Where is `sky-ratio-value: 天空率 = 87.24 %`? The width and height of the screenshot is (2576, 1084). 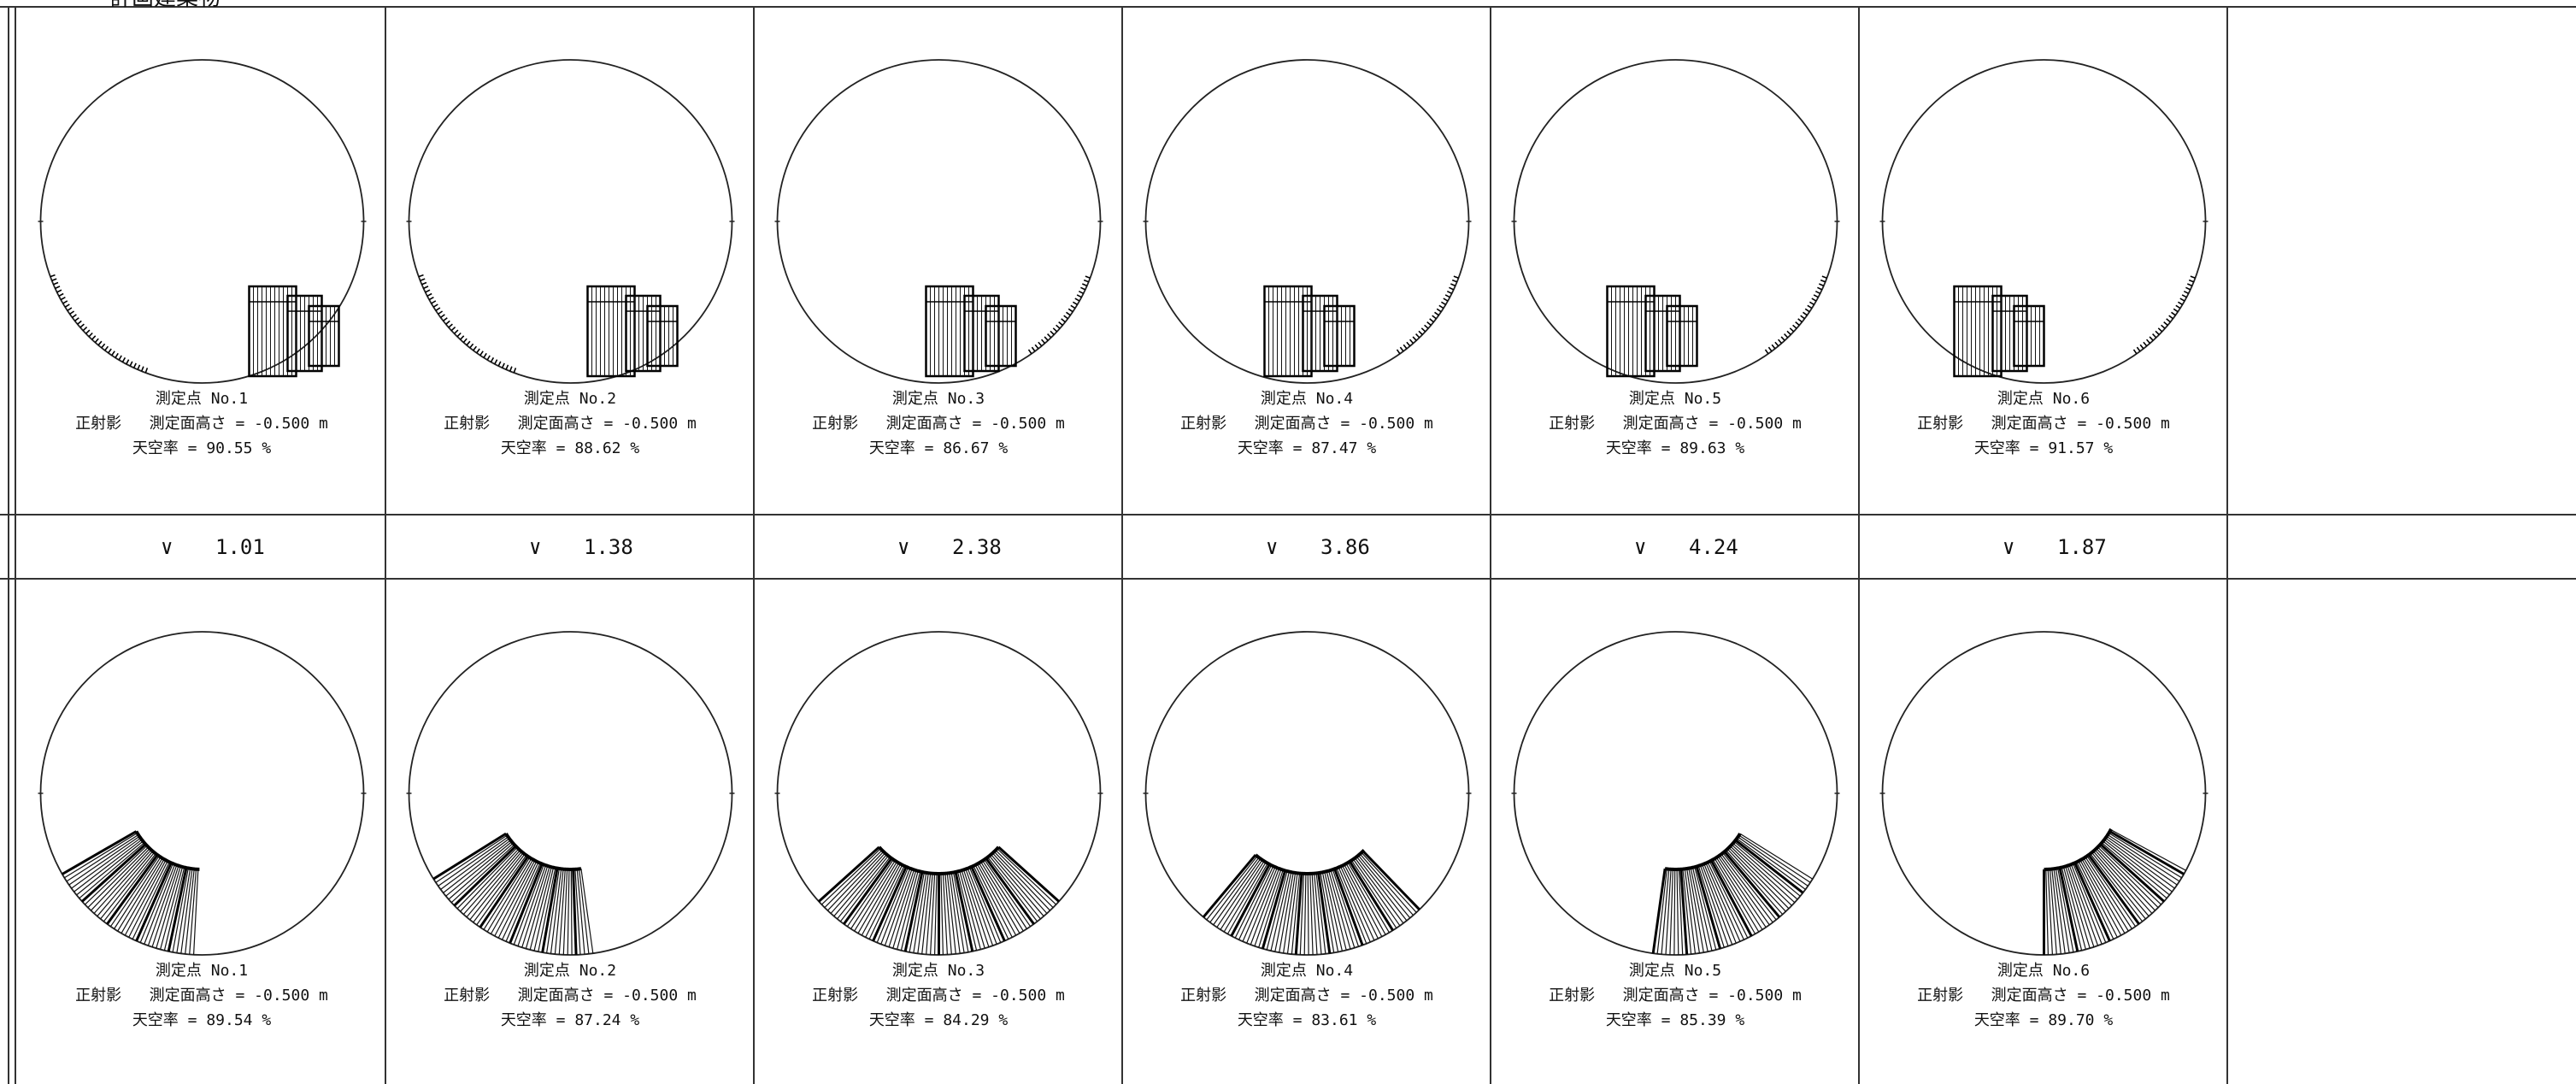 sky-ratio-value: 天空率 = 87.24 % is located at coordinates (570, 1020).